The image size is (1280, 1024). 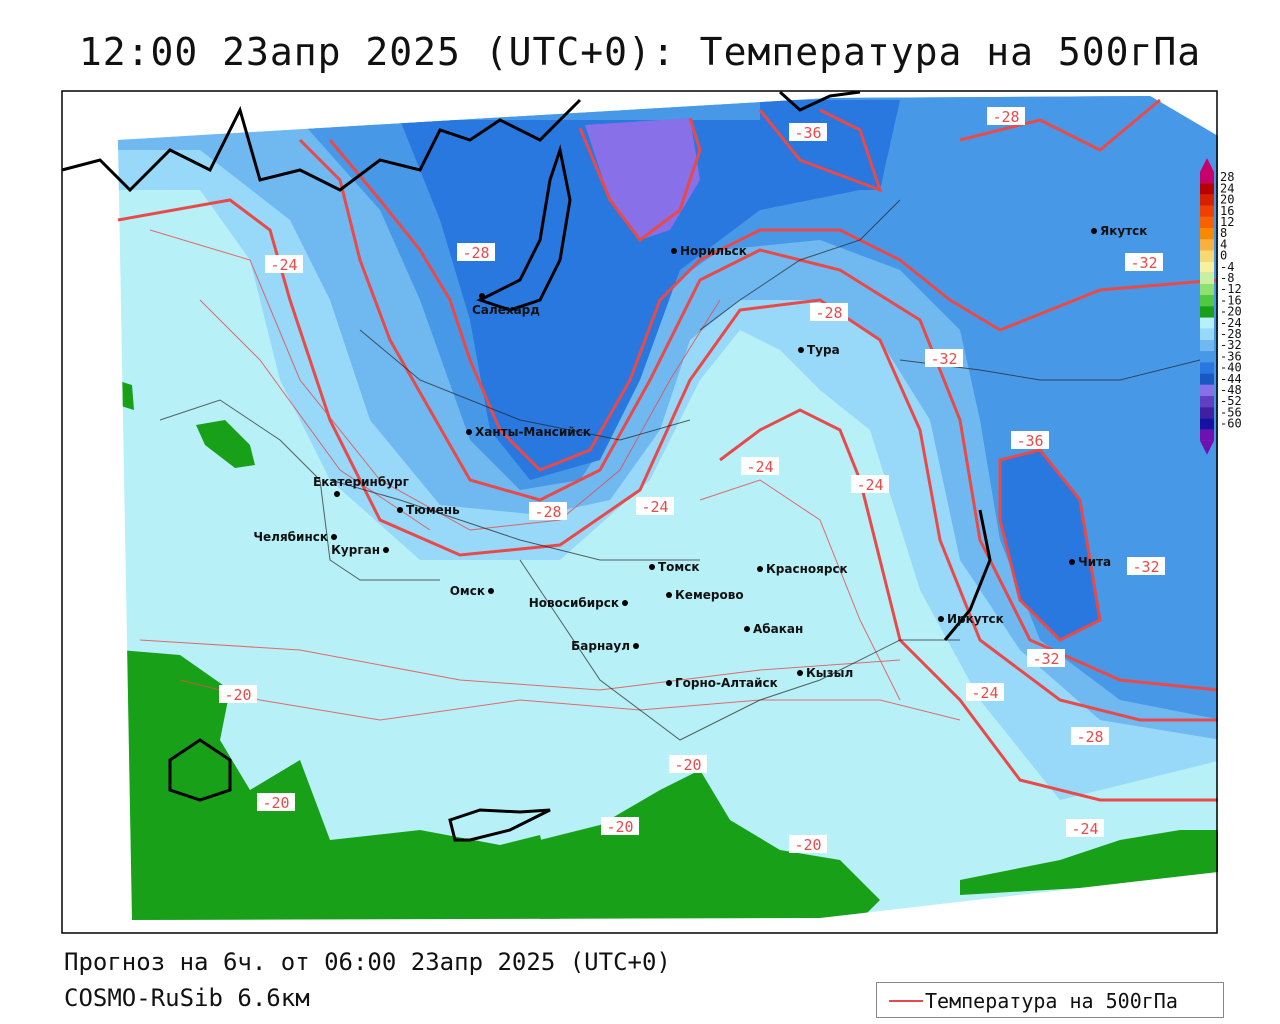 What do you see at coordinates (1231, 356) in the screenshot?
I see `colorbar-tick-label: -36` at bounding box center [1231, 356].